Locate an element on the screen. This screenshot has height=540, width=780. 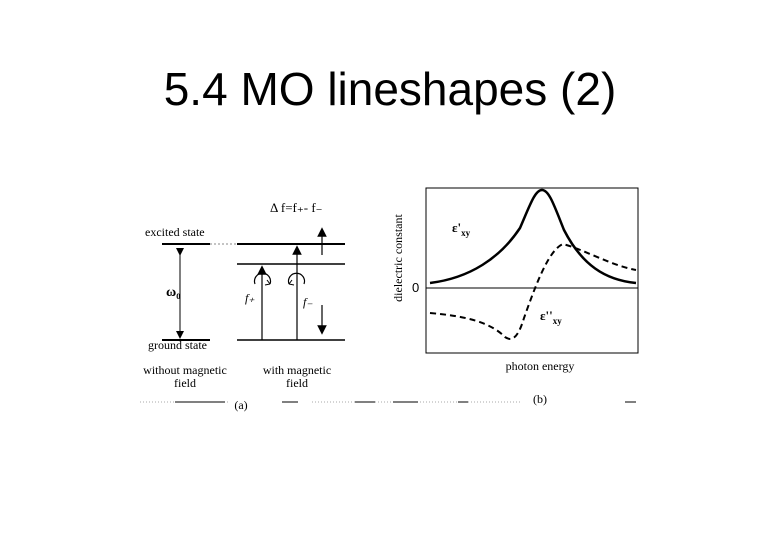
eps-real-label: ε'xy is located at coordinates (461, 229).